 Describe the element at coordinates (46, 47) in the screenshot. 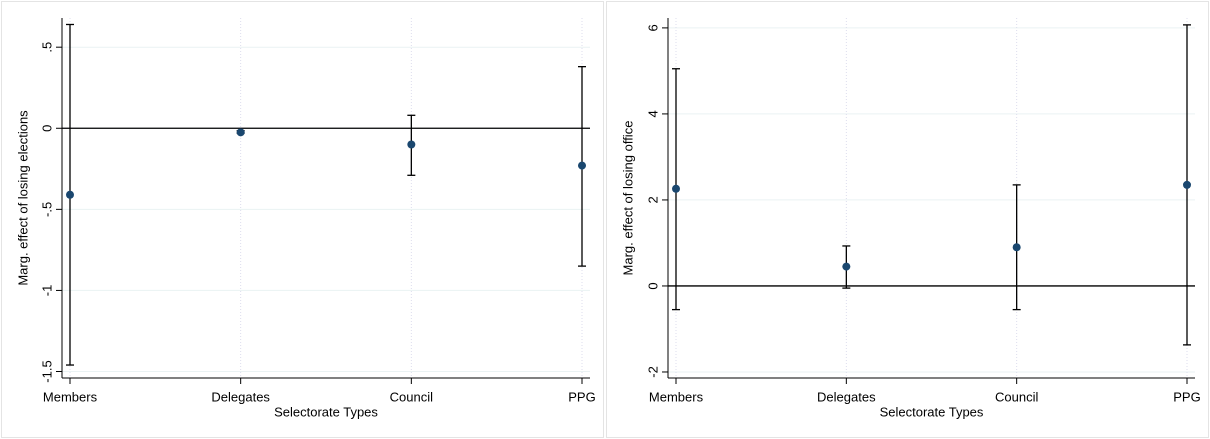

I see `y-tick-label: .5` at that location.